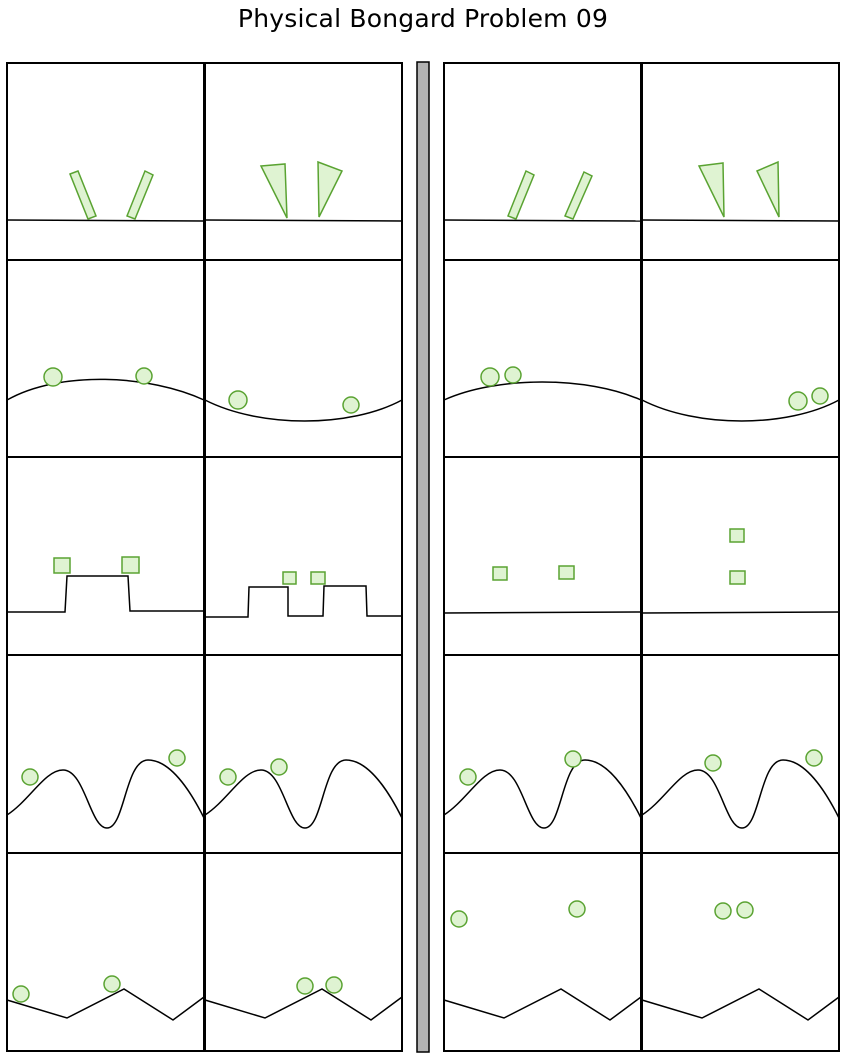 The width and height of the screenshot is (846, 1058). Describe the element at coordinates (105, 952) in the screenshot. I see `panel-left-r5-c1` at that location.